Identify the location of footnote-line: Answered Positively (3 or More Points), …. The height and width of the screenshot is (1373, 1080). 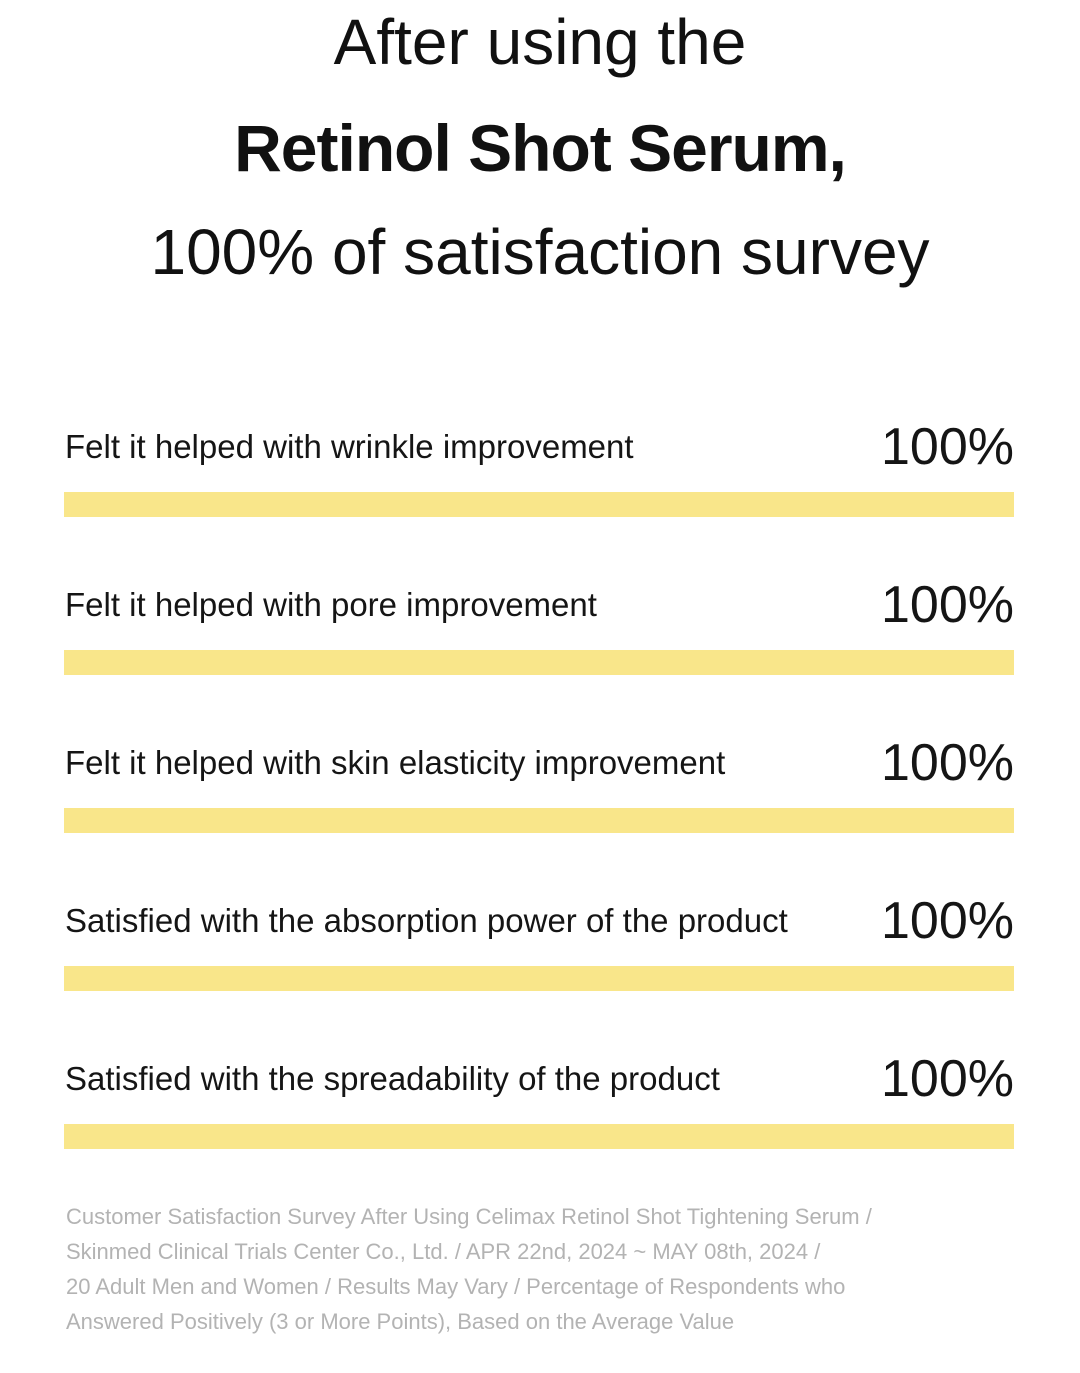
(400, 1321).